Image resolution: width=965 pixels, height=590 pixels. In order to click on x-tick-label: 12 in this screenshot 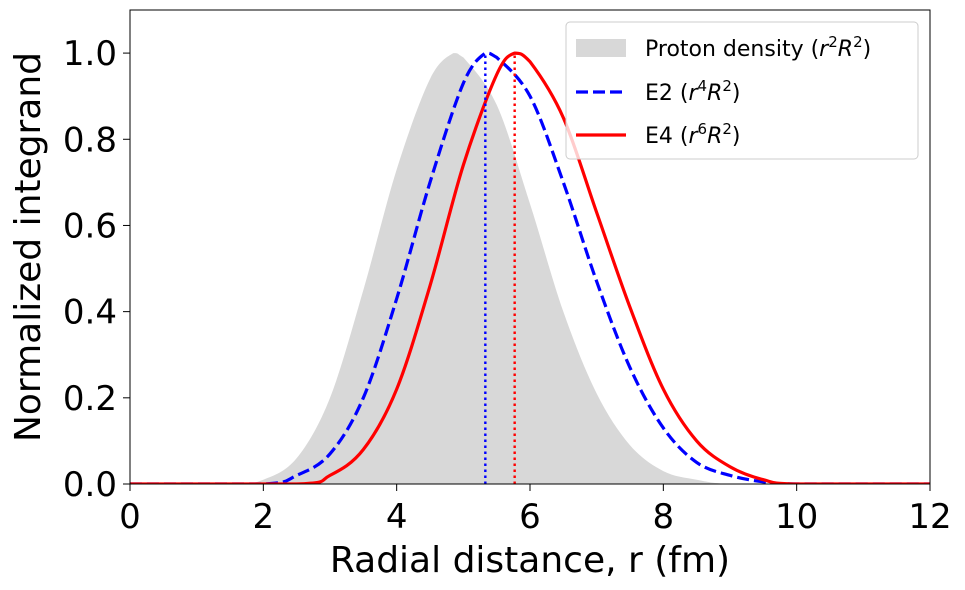, I will do `click(929, 517)`.